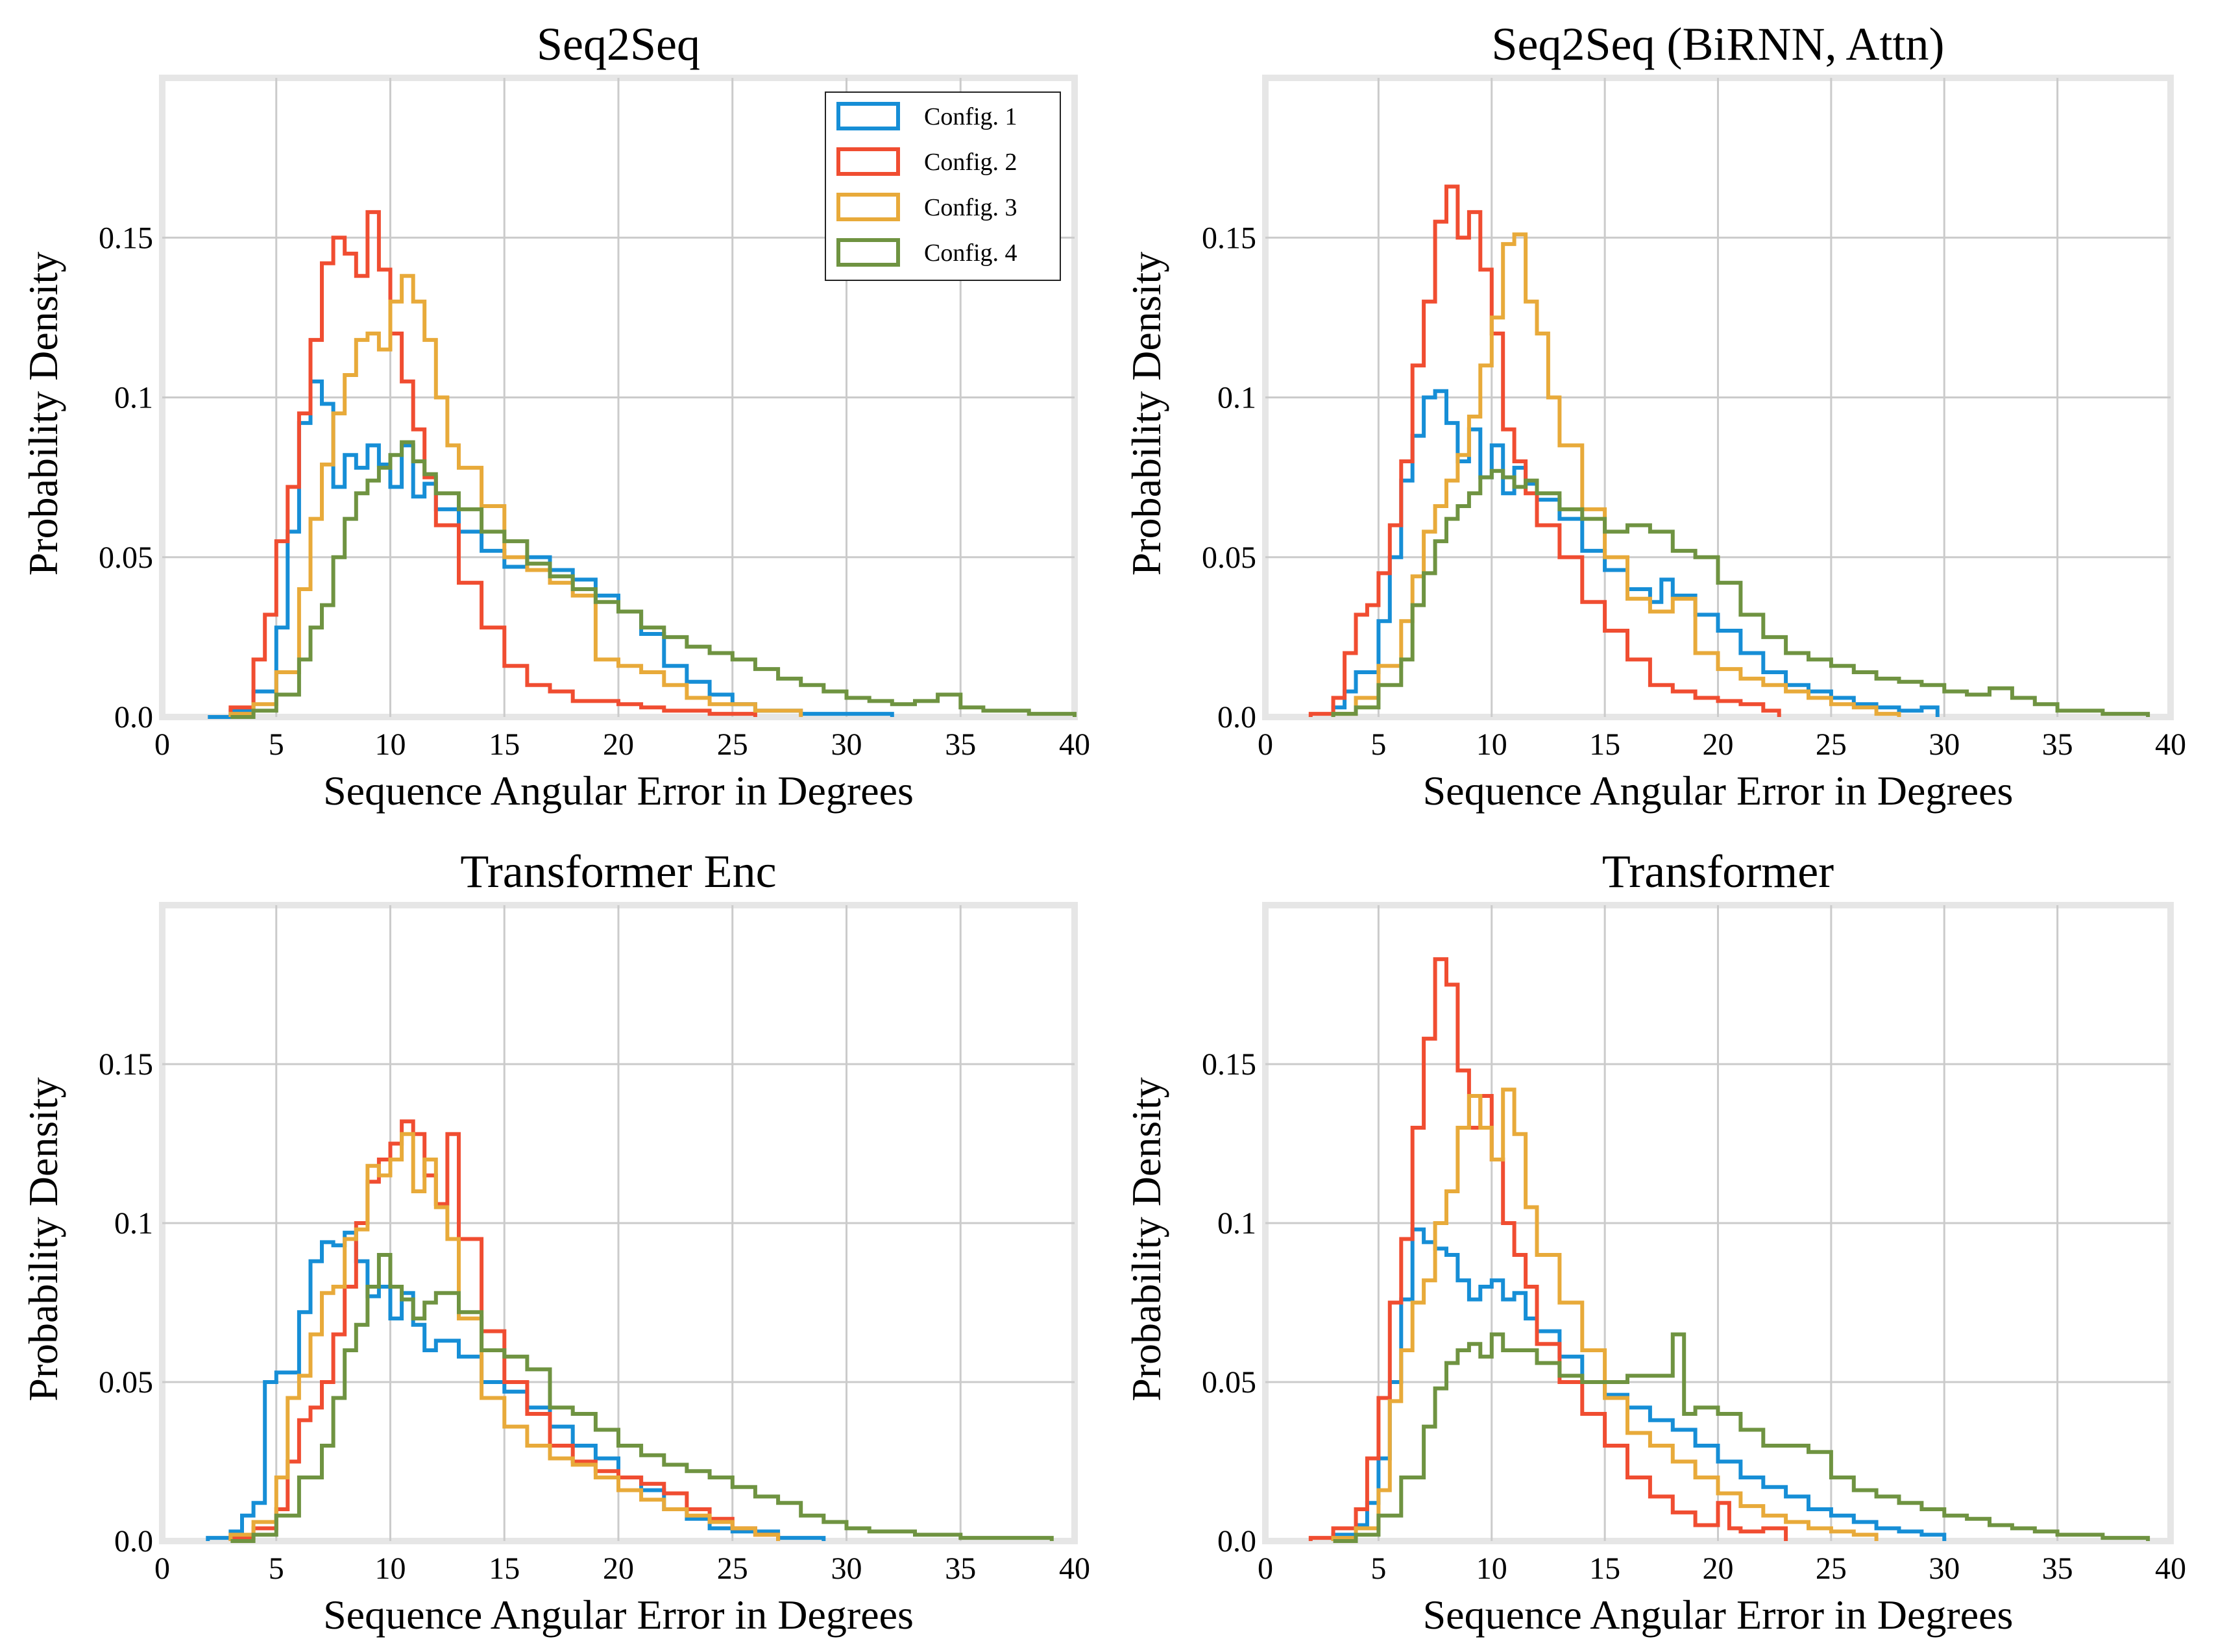 This screenshot has width=2216, height=1652. What do you see at coordinates (970, 162) in the screenshot?
I see `legend-entry: Config. 2` at bounding box center [970, 162].